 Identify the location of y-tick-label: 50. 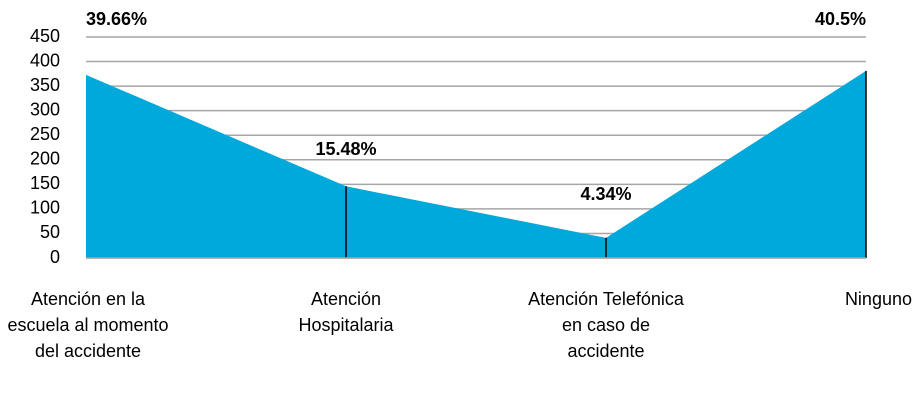
(50, 232).